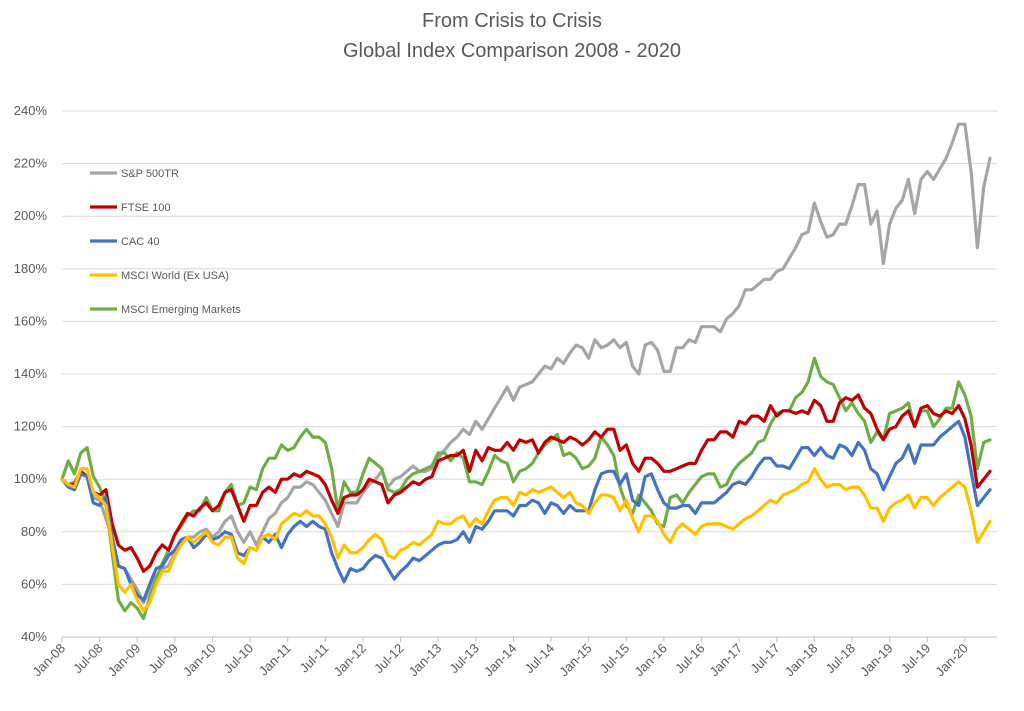  Describe the element at coordinates (690, 659) in the screenshot. I see `x-tick-label: Jul-16` at that location.